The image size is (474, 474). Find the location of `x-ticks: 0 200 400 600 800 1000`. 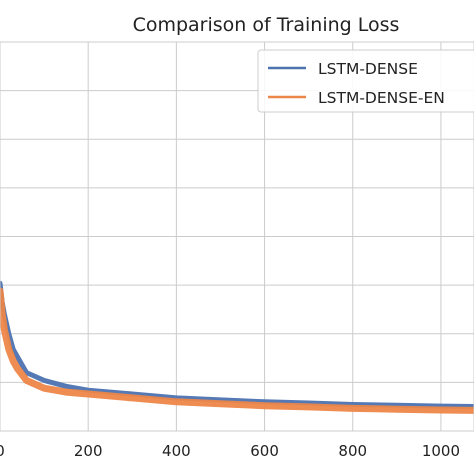

x-ticks: 0 200 400 600 800 1000 is located at coordinates (230, 451).